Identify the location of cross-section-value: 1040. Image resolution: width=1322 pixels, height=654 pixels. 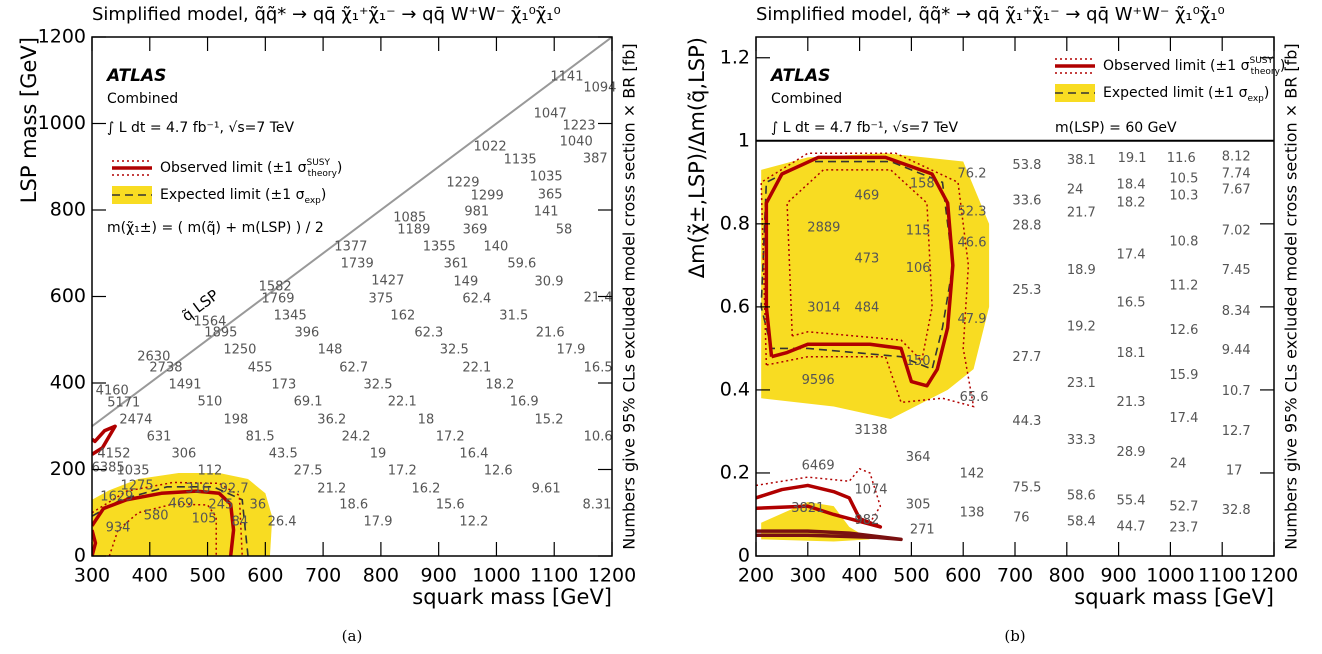
(576, 142).